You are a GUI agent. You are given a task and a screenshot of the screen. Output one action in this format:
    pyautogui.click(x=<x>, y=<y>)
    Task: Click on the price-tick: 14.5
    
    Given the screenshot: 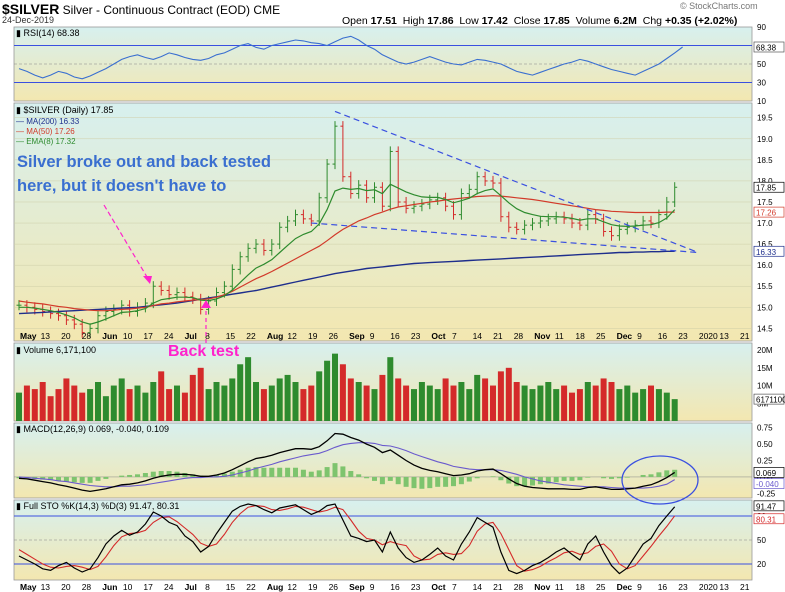 What is the action you would take?
    pyautogui.click(x=765, y=328)
    